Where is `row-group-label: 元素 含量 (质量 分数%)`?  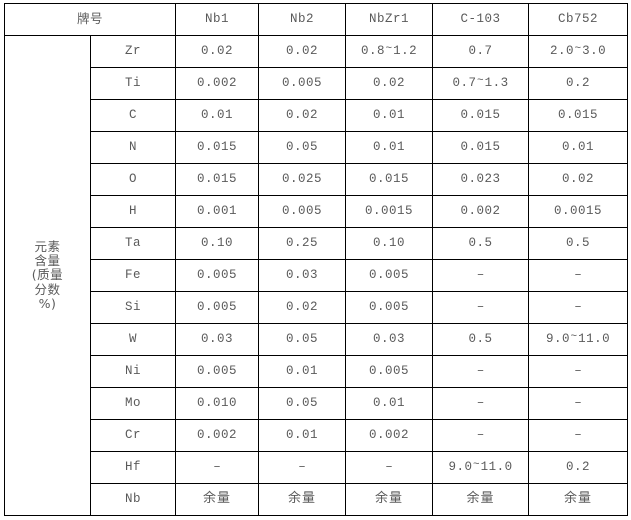
row-group-label: 元素 含量 (质量 分数%) is located at coordinates (47, 275).